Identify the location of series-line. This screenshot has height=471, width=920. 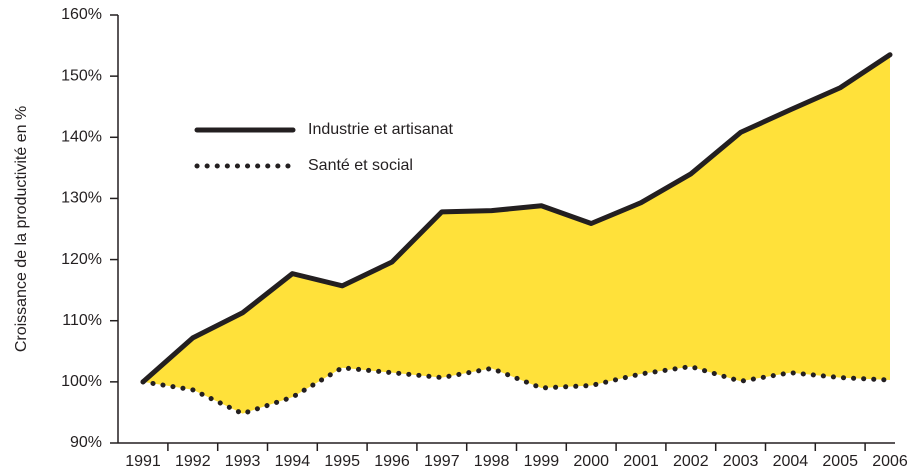
(516, 390).